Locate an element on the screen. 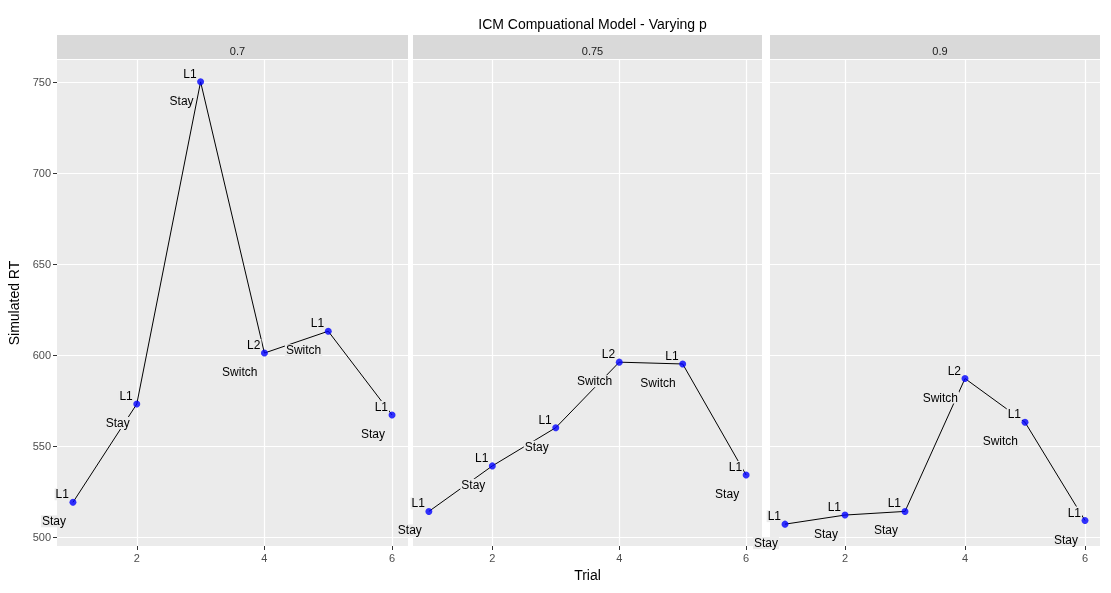 The height and width of the screenshot is (593, 1111). chart-subtitle: 0.75 is located at coordinates (592, 50).